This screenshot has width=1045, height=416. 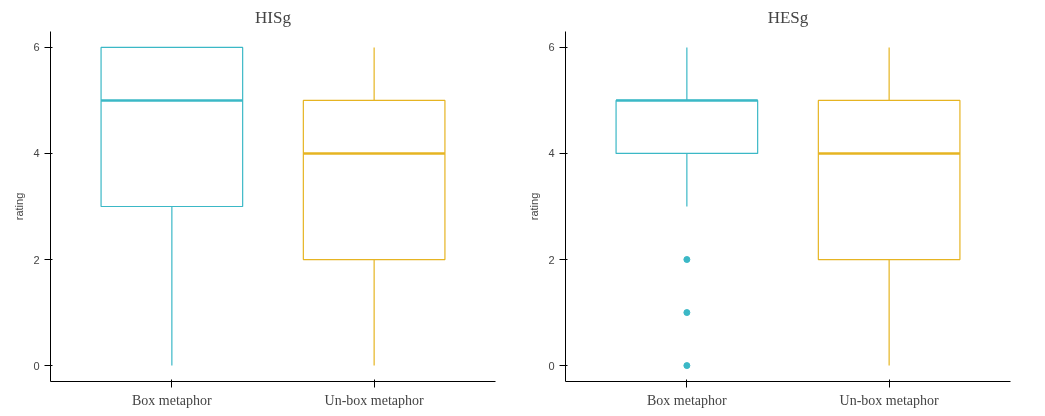 What do you see at coordinates (273, 17) in the screenshot?
I see `chart-title: HISg` at bounding box center [273, 17].